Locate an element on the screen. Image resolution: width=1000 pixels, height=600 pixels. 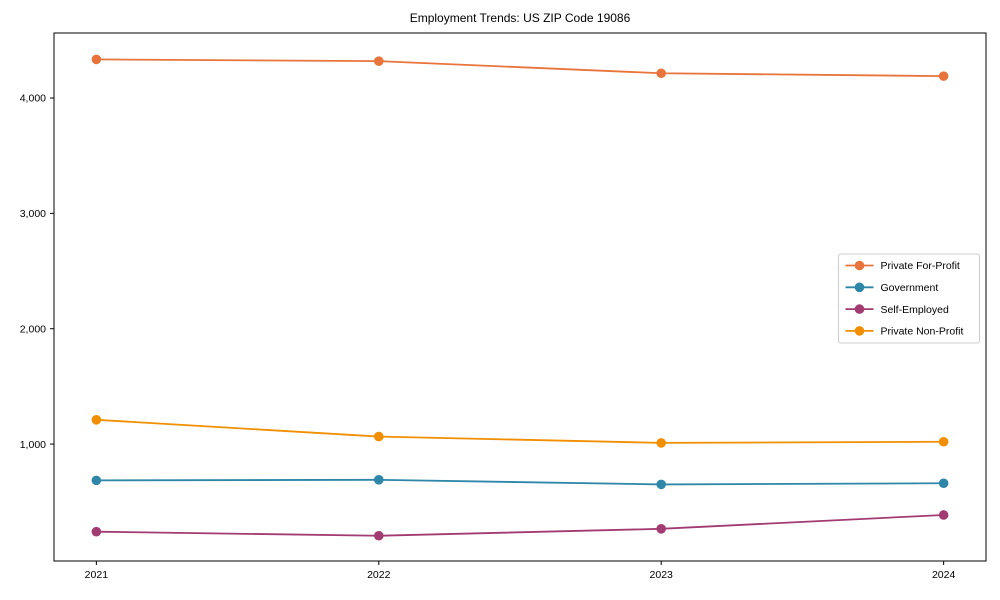
legend-label-private-for-profit: Private For-Profit is located at coordinates (920, 266).